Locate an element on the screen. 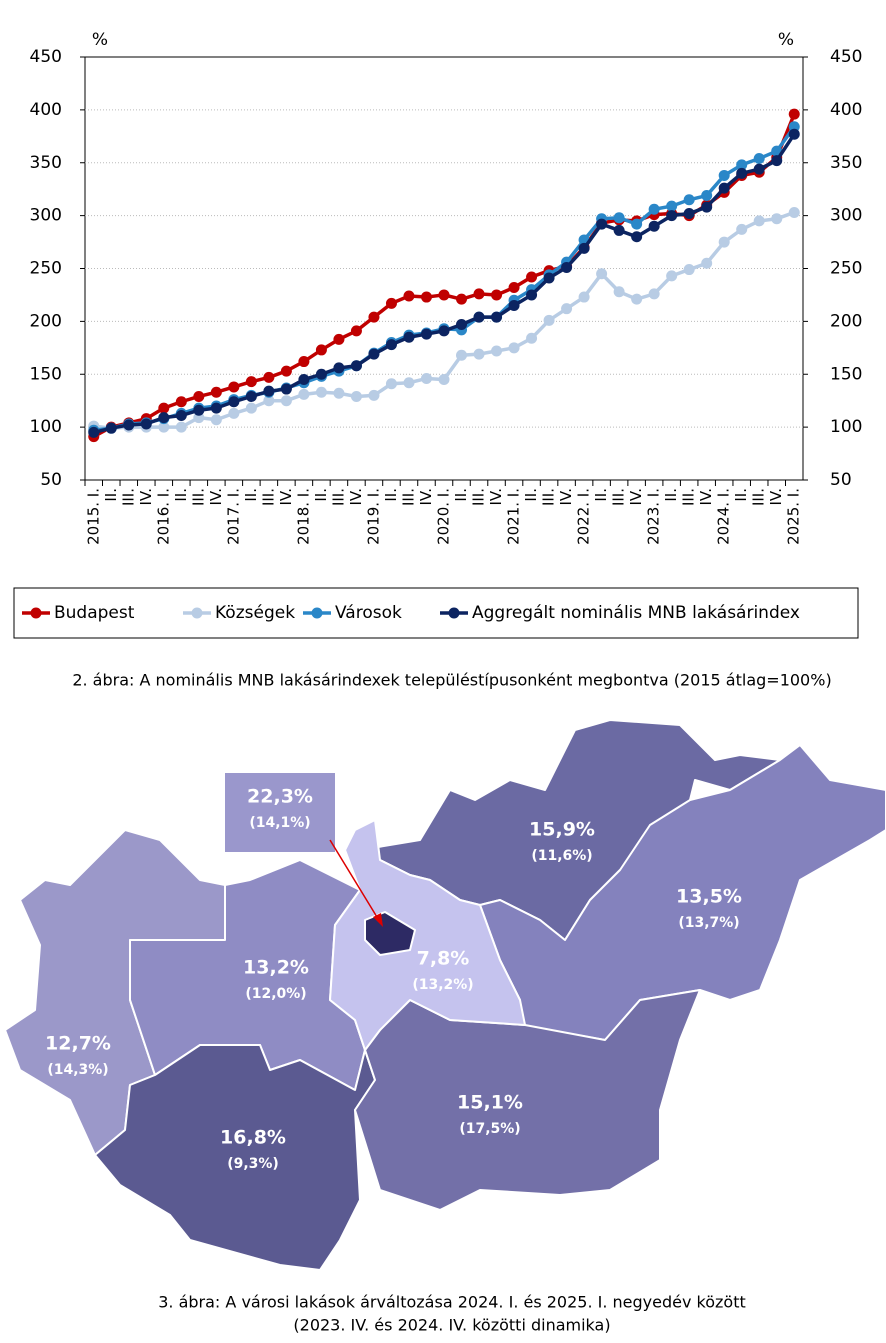 Image resolution: width=886 pixels, height=1343 pixels. region-sub-value: (9,3%) is located at coordinates (253, 1164).